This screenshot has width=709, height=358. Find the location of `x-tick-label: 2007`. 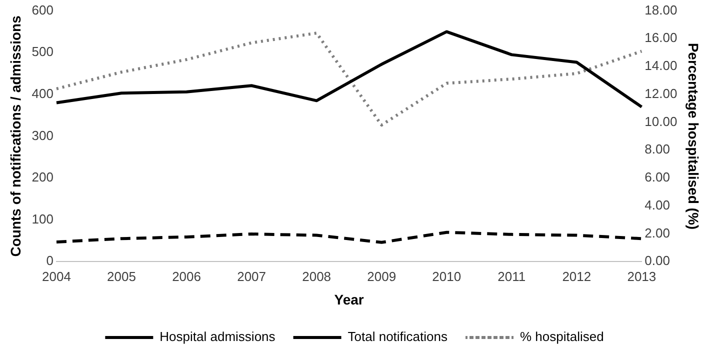

x-tick-label: 2007 is located at coordinates (251, 276).